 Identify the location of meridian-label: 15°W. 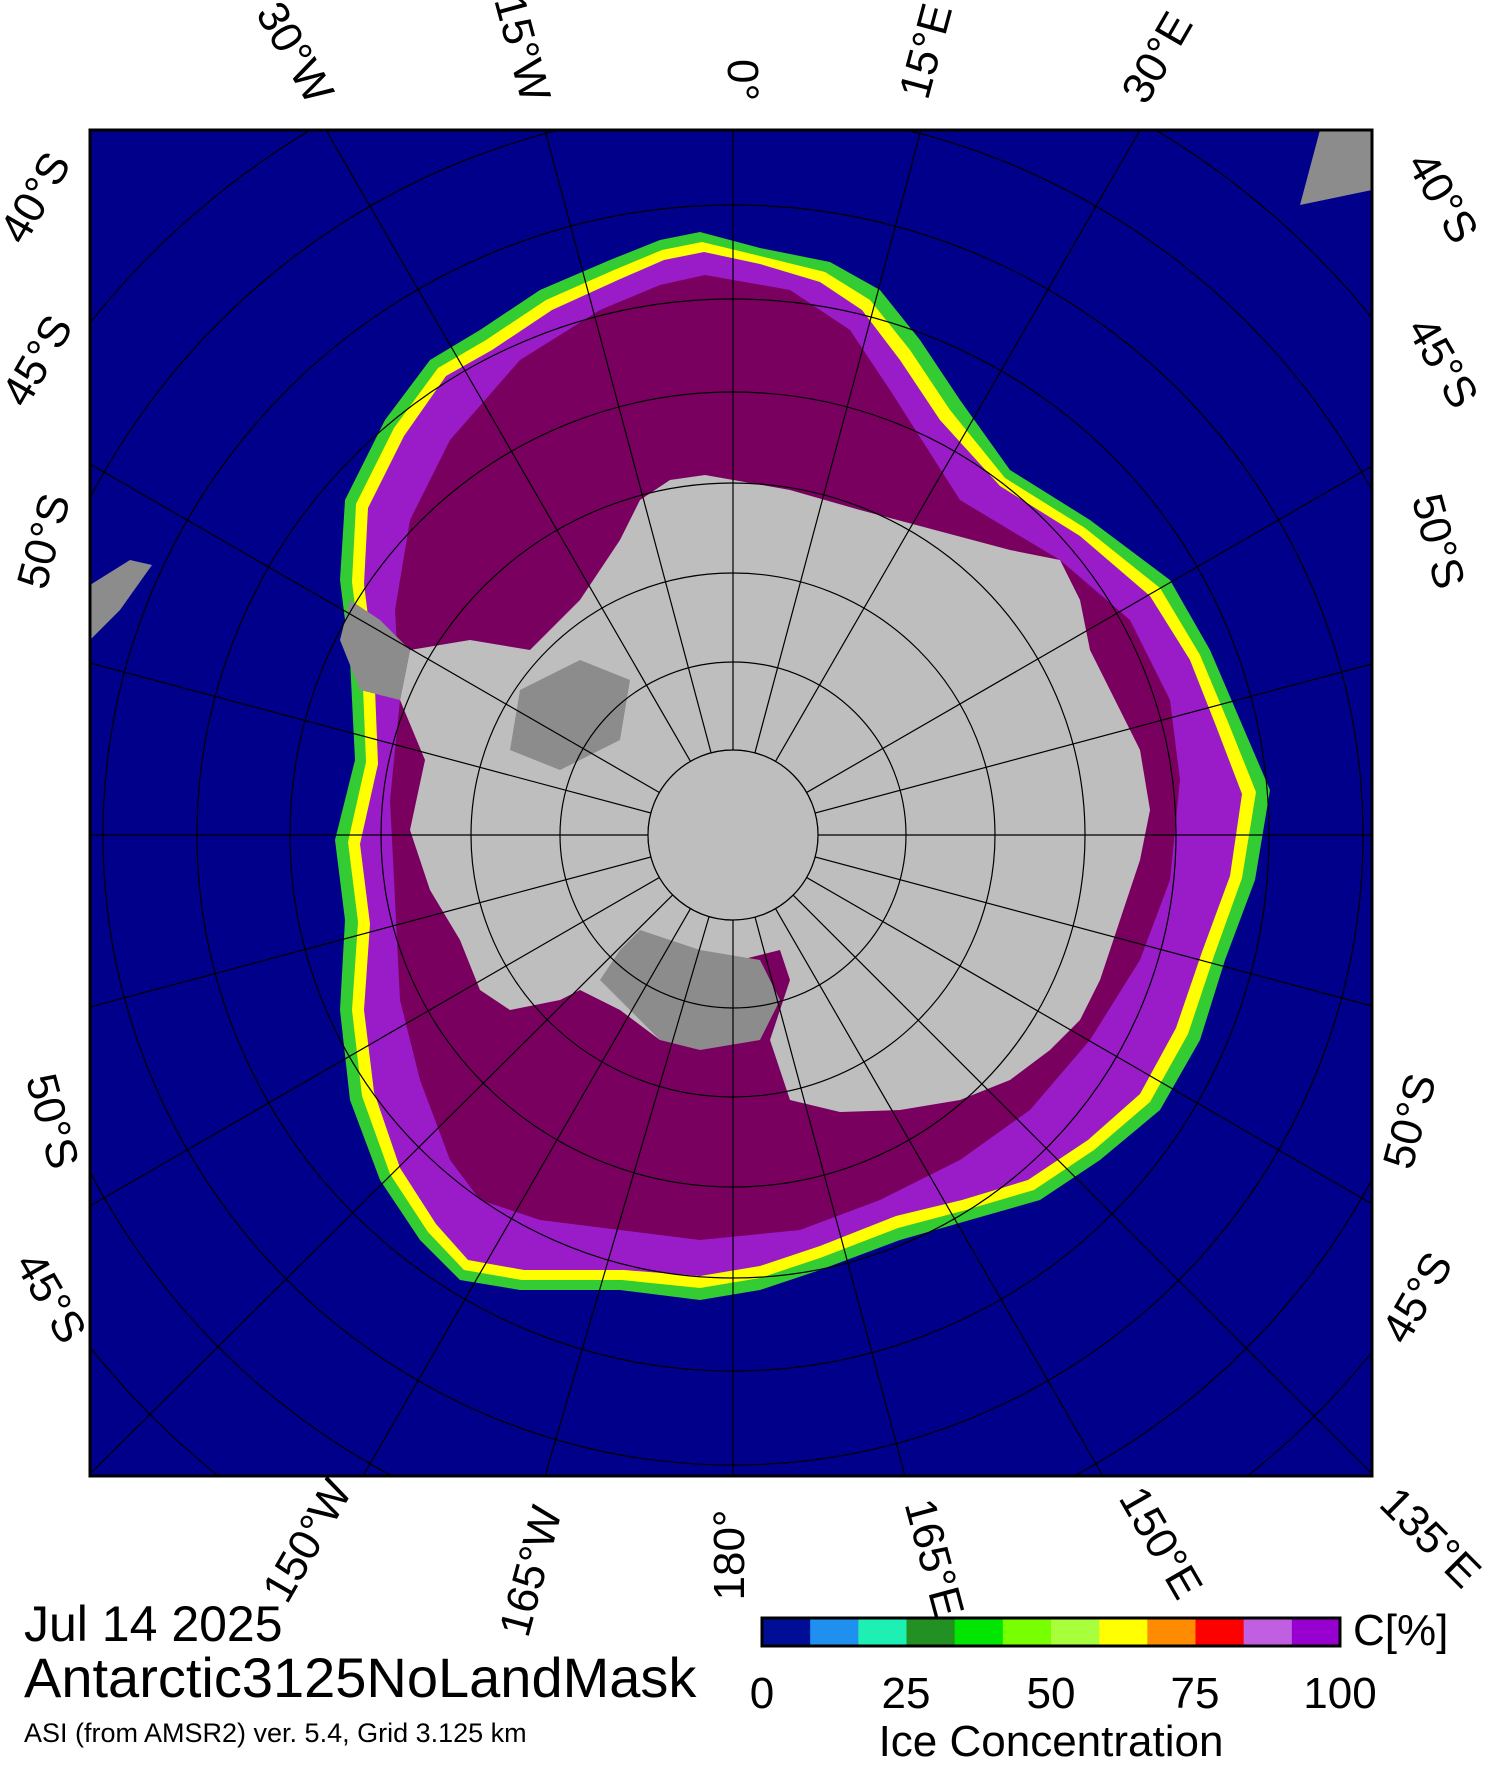
(521, 53).